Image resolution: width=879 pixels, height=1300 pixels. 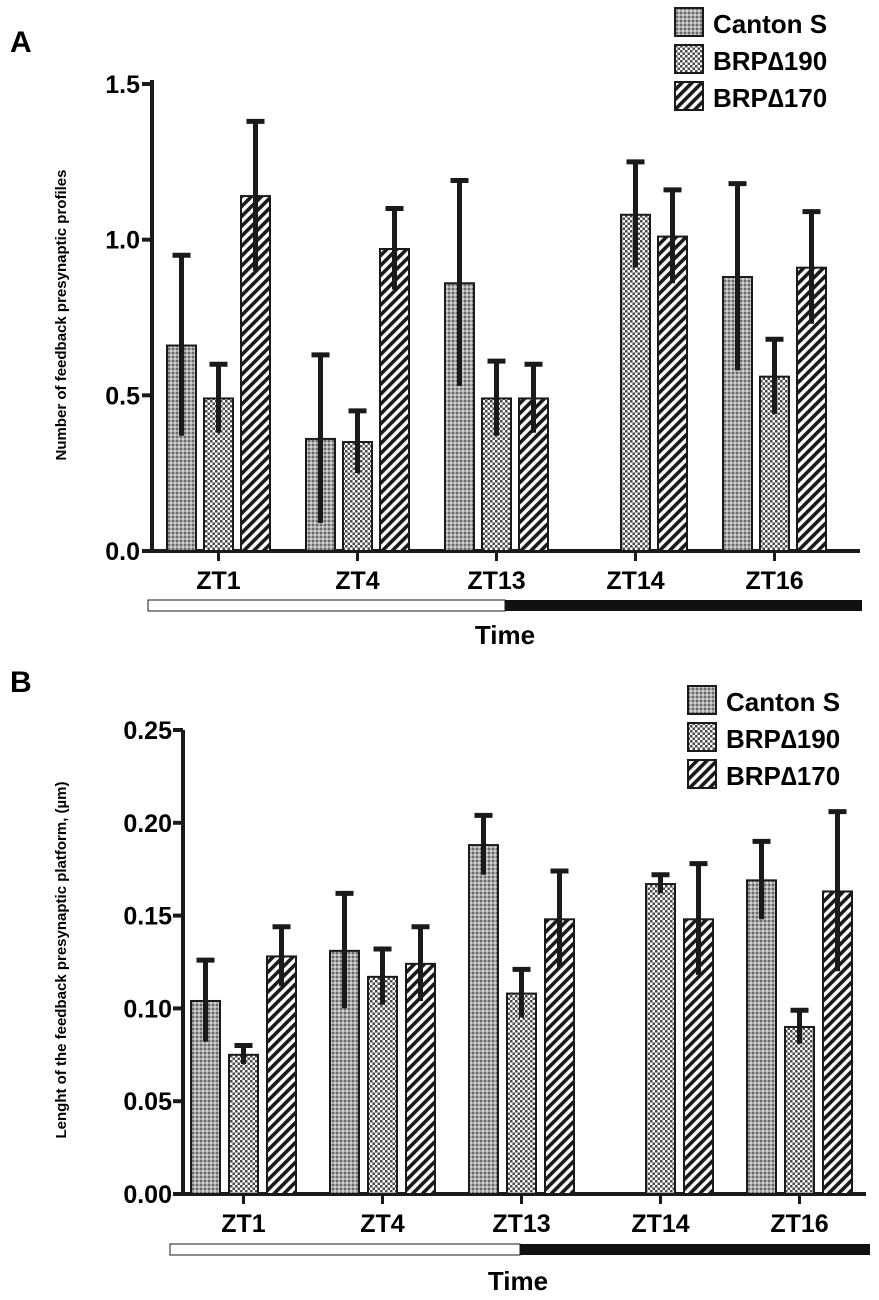 I want to click on panel-b-x-tick-labels: ZT1 ZT4 ZT13 ZT14 ZT16, so click(x=525, y=1216).